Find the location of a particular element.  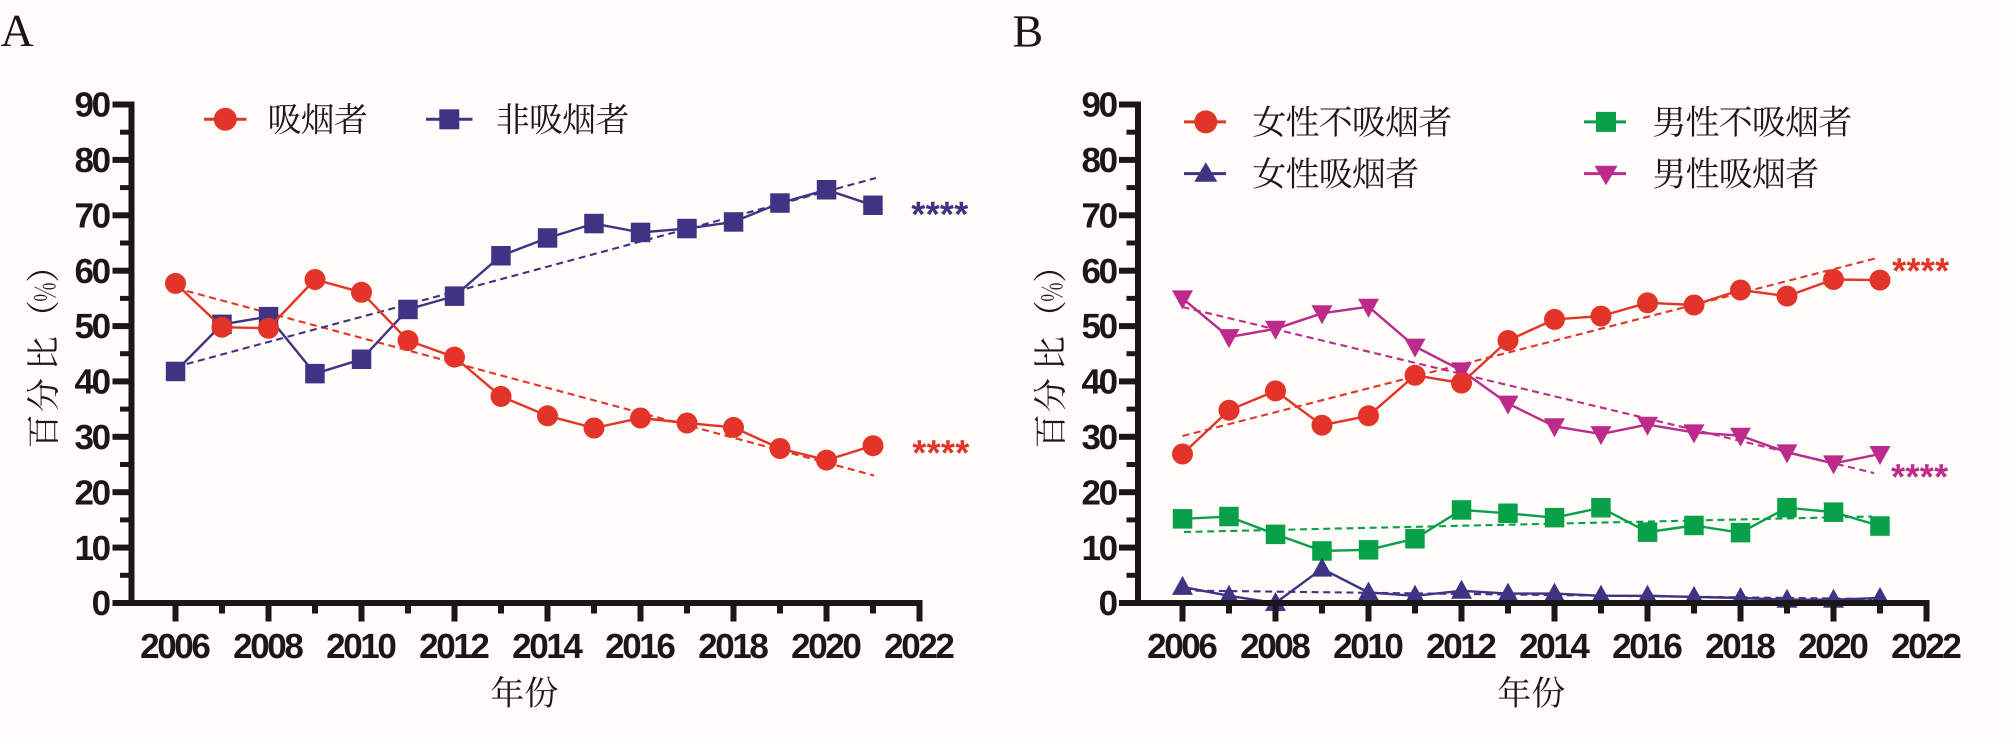

svg-text: A is located at coordinates (17, 30).